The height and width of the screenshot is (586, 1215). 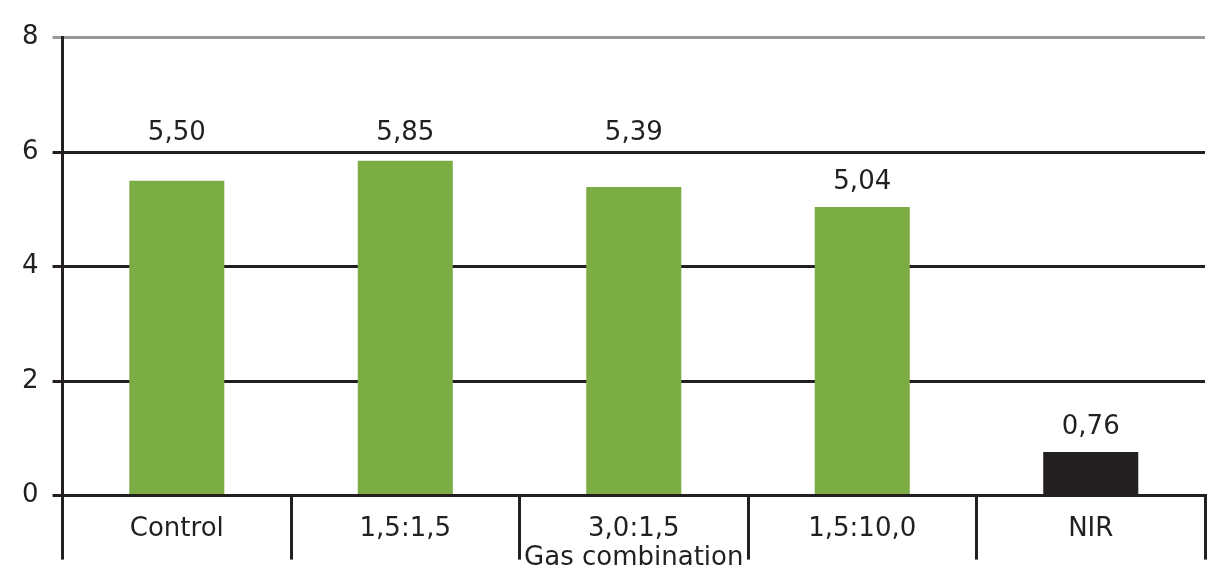 What do you see at coordinates (1091, 526) in the screenshot?
I see `x-tick-label: NIR` at bounding box center [1091, 526].